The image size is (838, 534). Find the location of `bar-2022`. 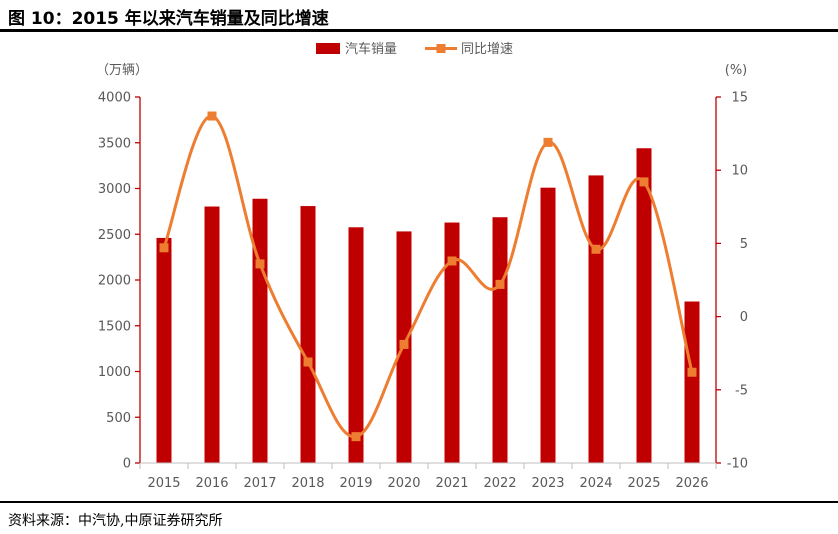

bar-2022 is located at coordinates (500, 340).